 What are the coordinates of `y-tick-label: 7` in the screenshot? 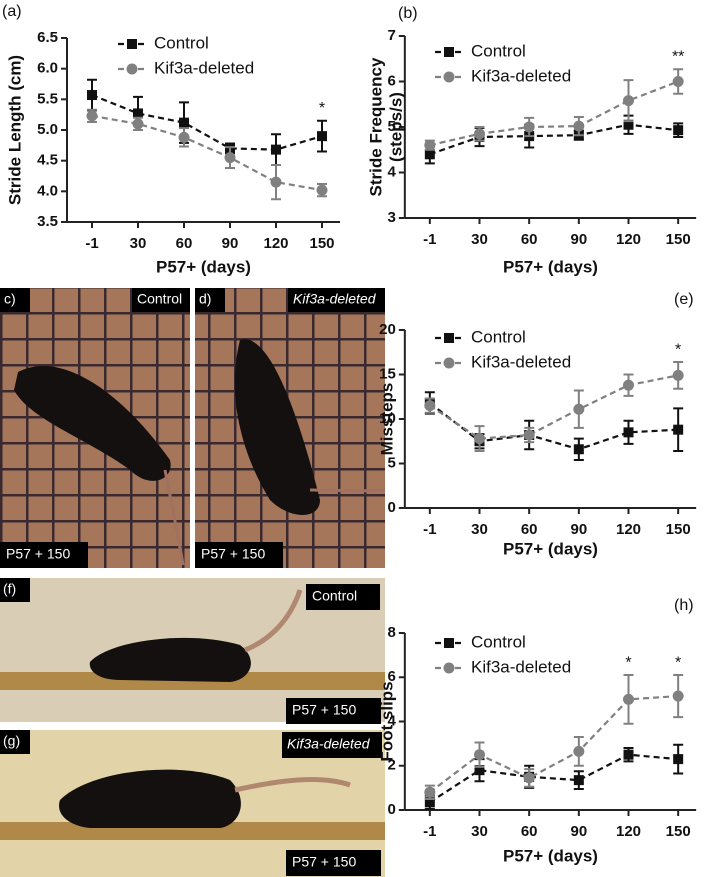 It's located at (391, 35).